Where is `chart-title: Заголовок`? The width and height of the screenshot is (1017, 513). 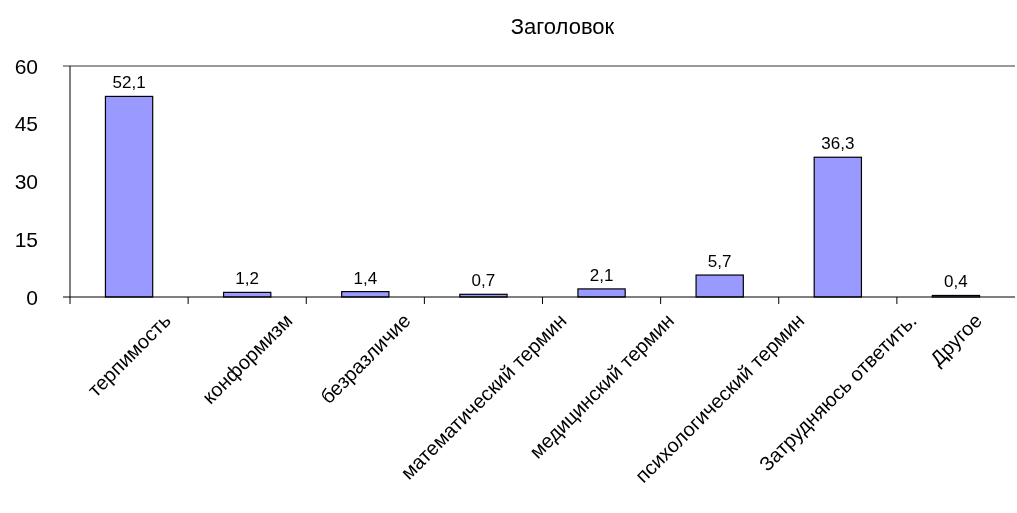 chart-title: Заголовок is located at coordinates (562, 26).